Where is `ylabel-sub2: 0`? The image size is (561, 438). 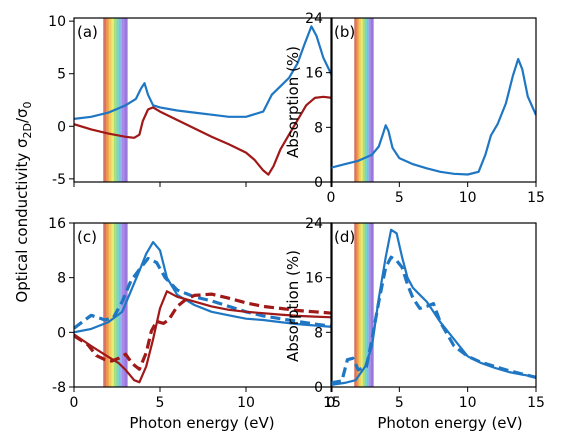
ylabel-sub2: 0 is located at coordinates (27, 104).